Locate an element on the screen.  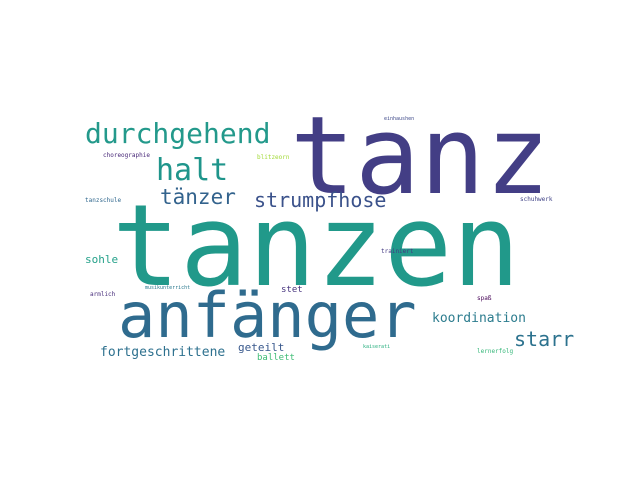
word-spass: spaß is located at coordinates (484, 298).